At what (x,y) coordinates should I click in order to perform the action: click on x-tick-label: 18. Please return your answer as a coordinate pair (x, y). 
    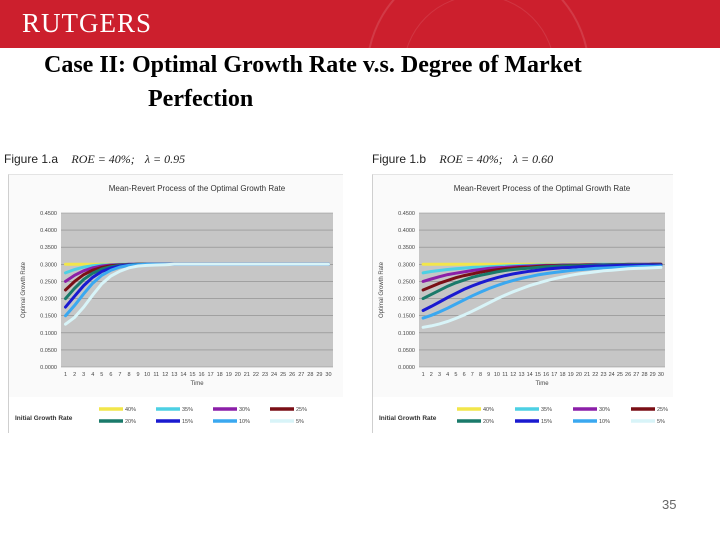
    Looking at the image, I should click on (562, 375).